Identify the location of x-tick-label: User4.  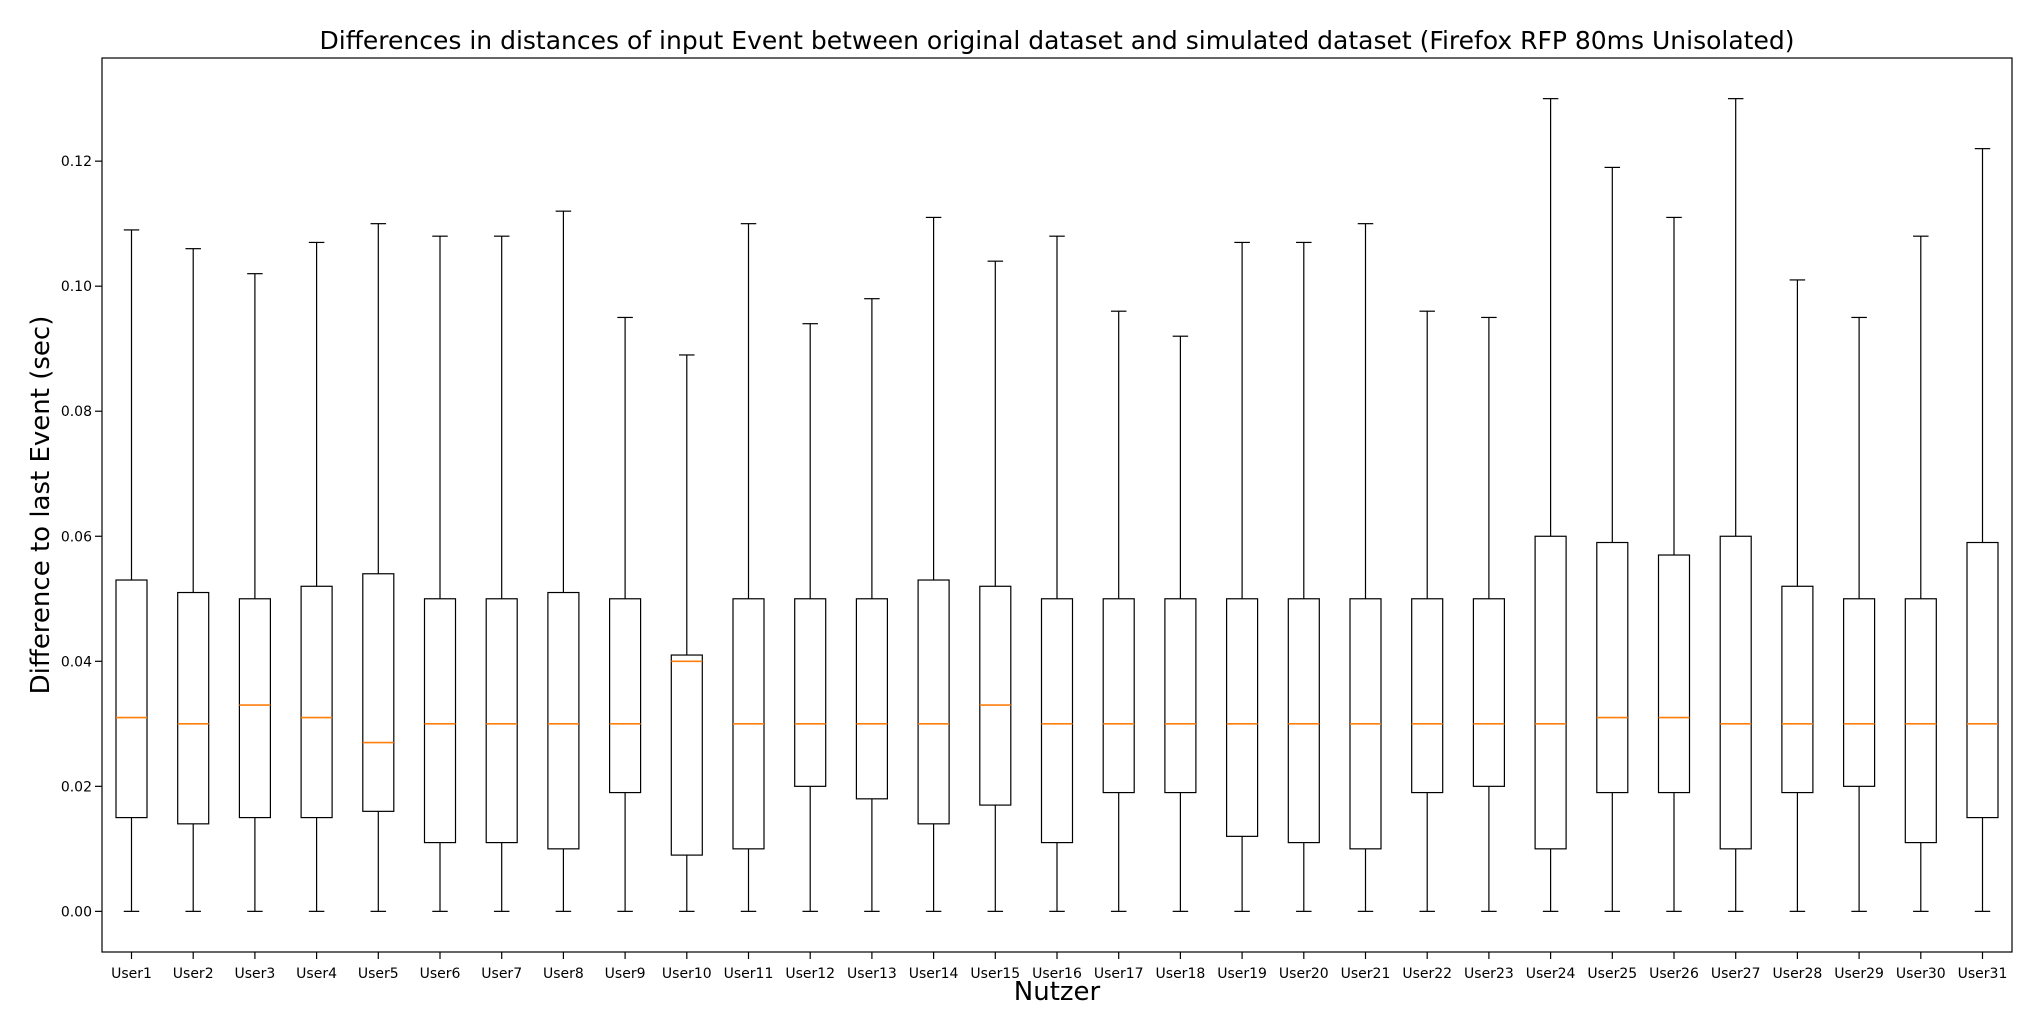
(316, 974).